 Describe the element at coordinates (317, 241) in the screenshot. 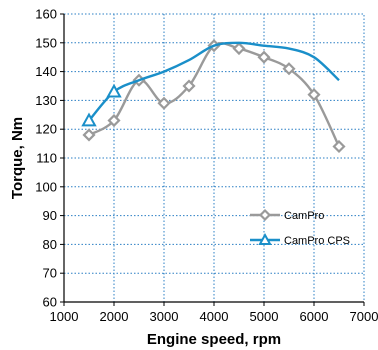

I see `legend-label-campro-cps: CamPro CPS` at that location.